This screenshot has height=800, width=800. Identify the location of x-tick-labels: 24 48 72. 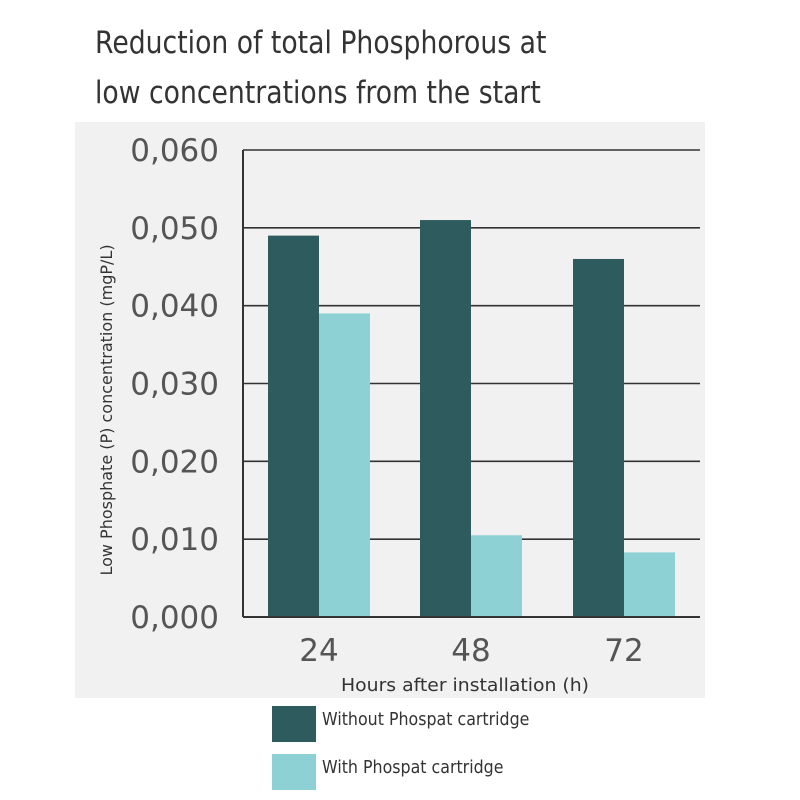
(471, 651).